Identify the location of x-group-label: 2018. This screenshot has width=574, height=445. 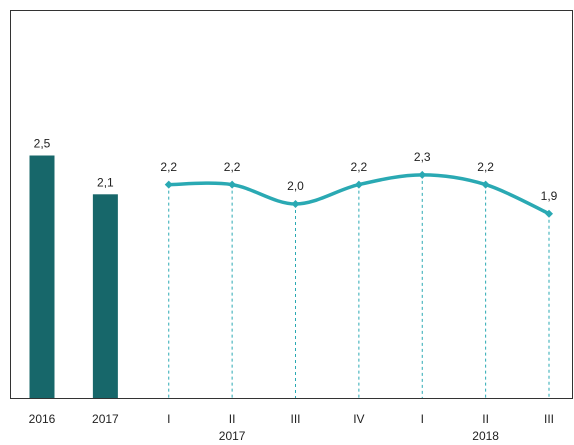
(485, 436).